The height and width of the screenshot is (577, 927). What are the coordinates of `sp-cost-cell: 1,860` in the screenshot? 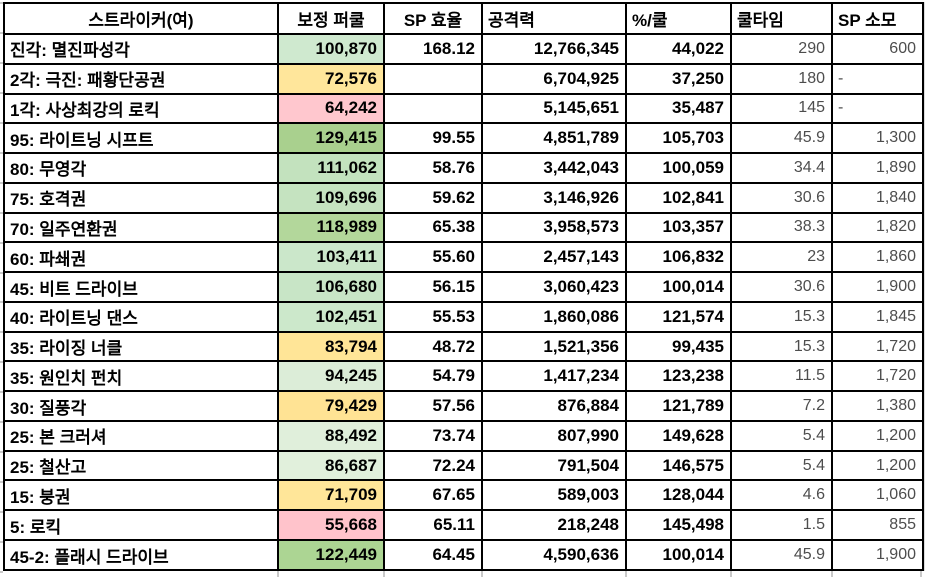 It's located at (877, 257).